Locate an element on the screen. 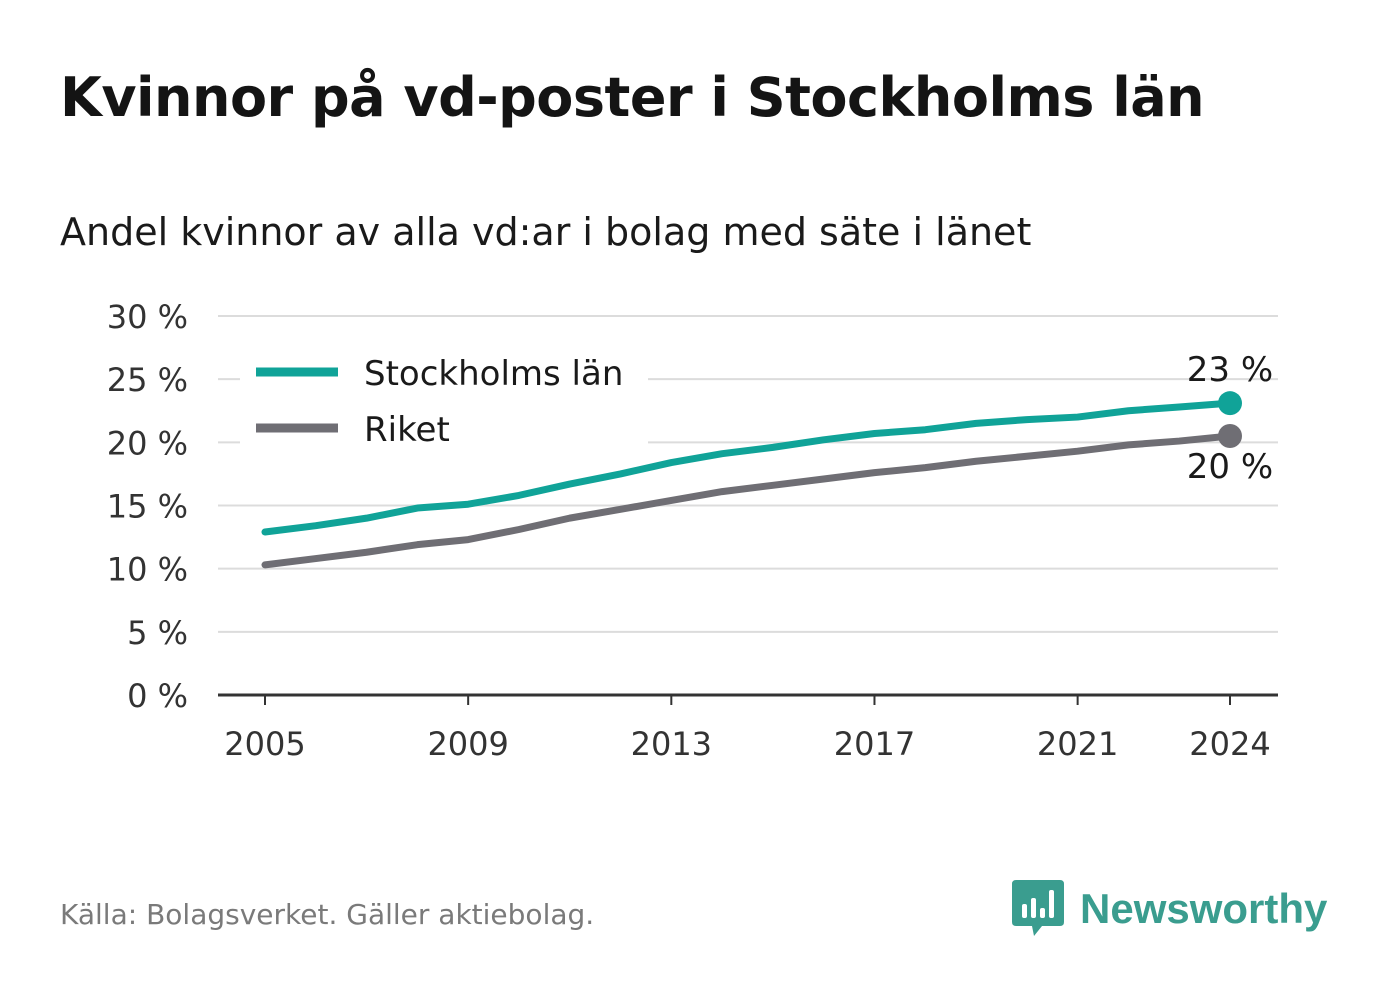 This screenshot has width=1382, height=999. x-tick-label: 2009 is located at coordinates (467, 744).